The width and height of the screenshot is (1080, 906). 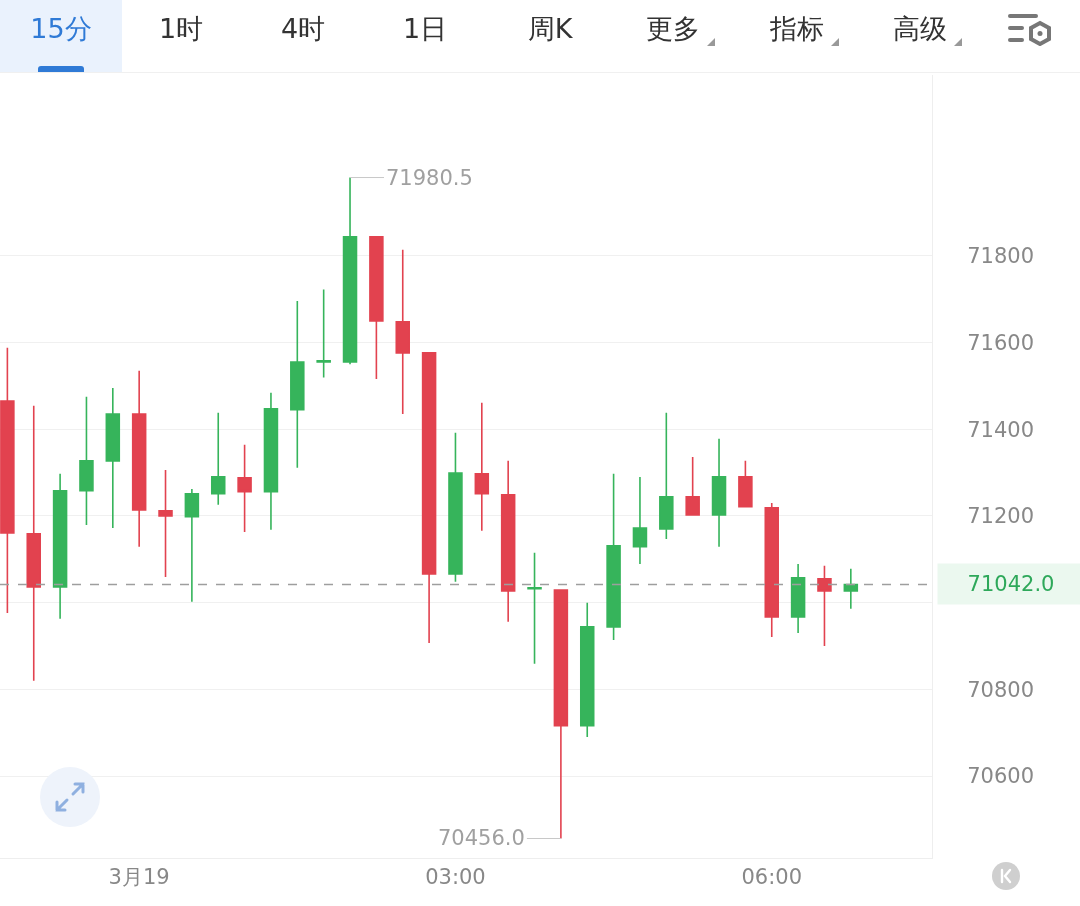 I want to click on x-tick-label: 03:00, so click(x=455, y=877).